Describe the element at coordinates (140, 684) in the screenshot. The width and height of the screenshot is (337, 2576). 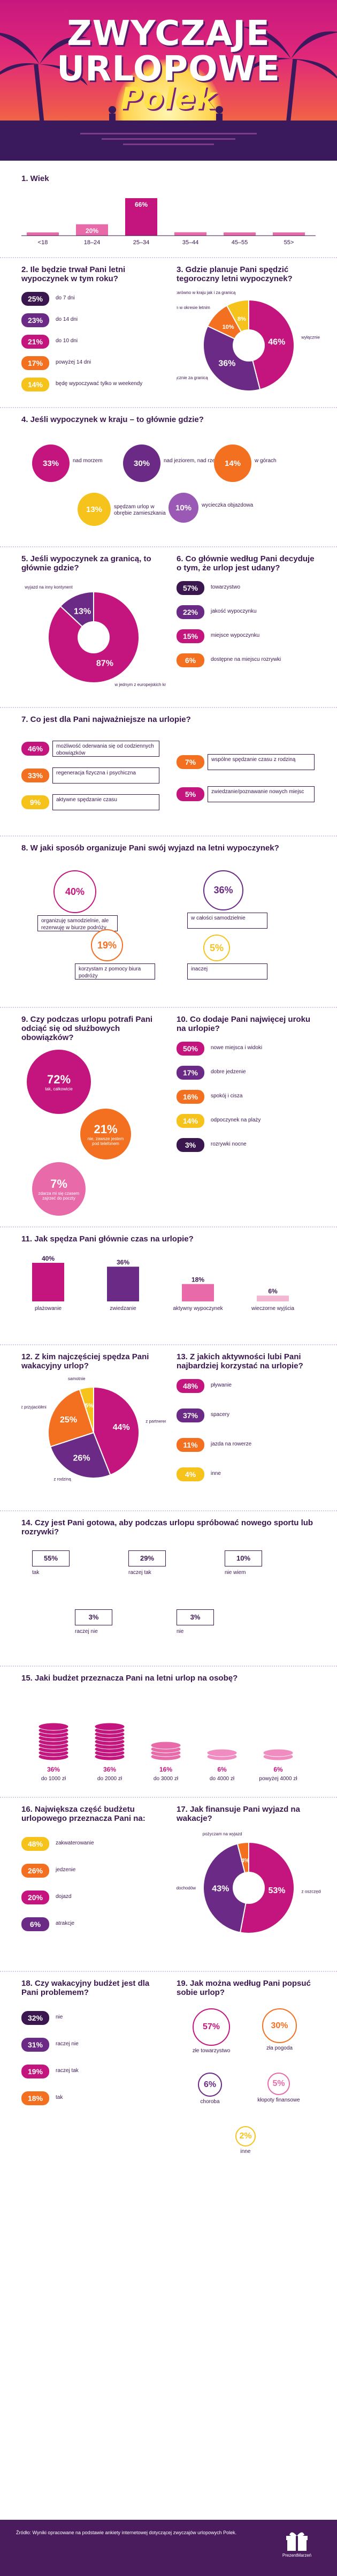
I see `q5-slice-label: w jednym z europejskich krajów` at that location.